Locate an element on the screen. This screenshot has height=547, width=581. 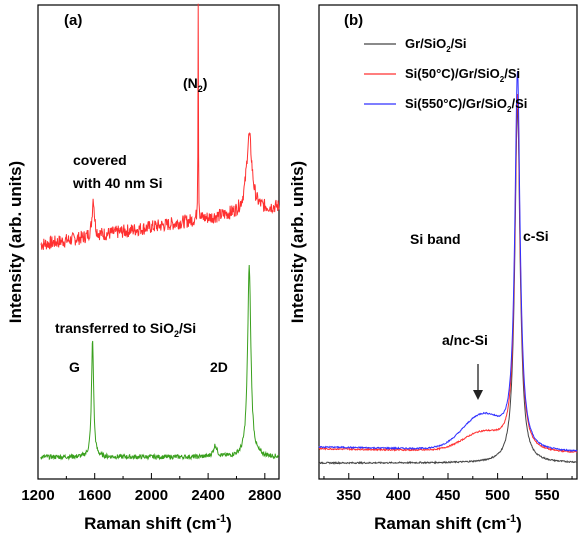
panel-b-x-tick-label: 350 is located at coordinates (348, 495).